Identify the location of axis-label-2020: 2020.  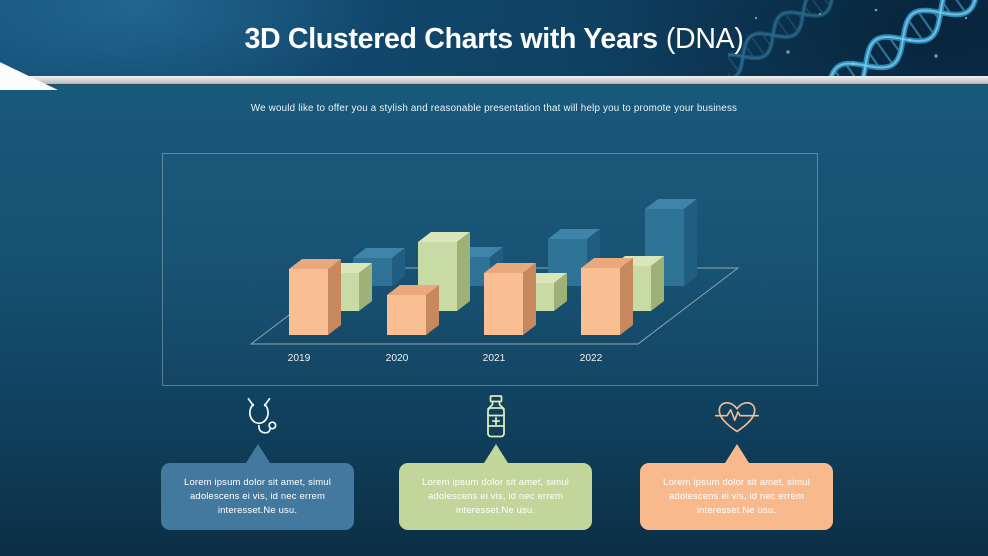
(397, 358).